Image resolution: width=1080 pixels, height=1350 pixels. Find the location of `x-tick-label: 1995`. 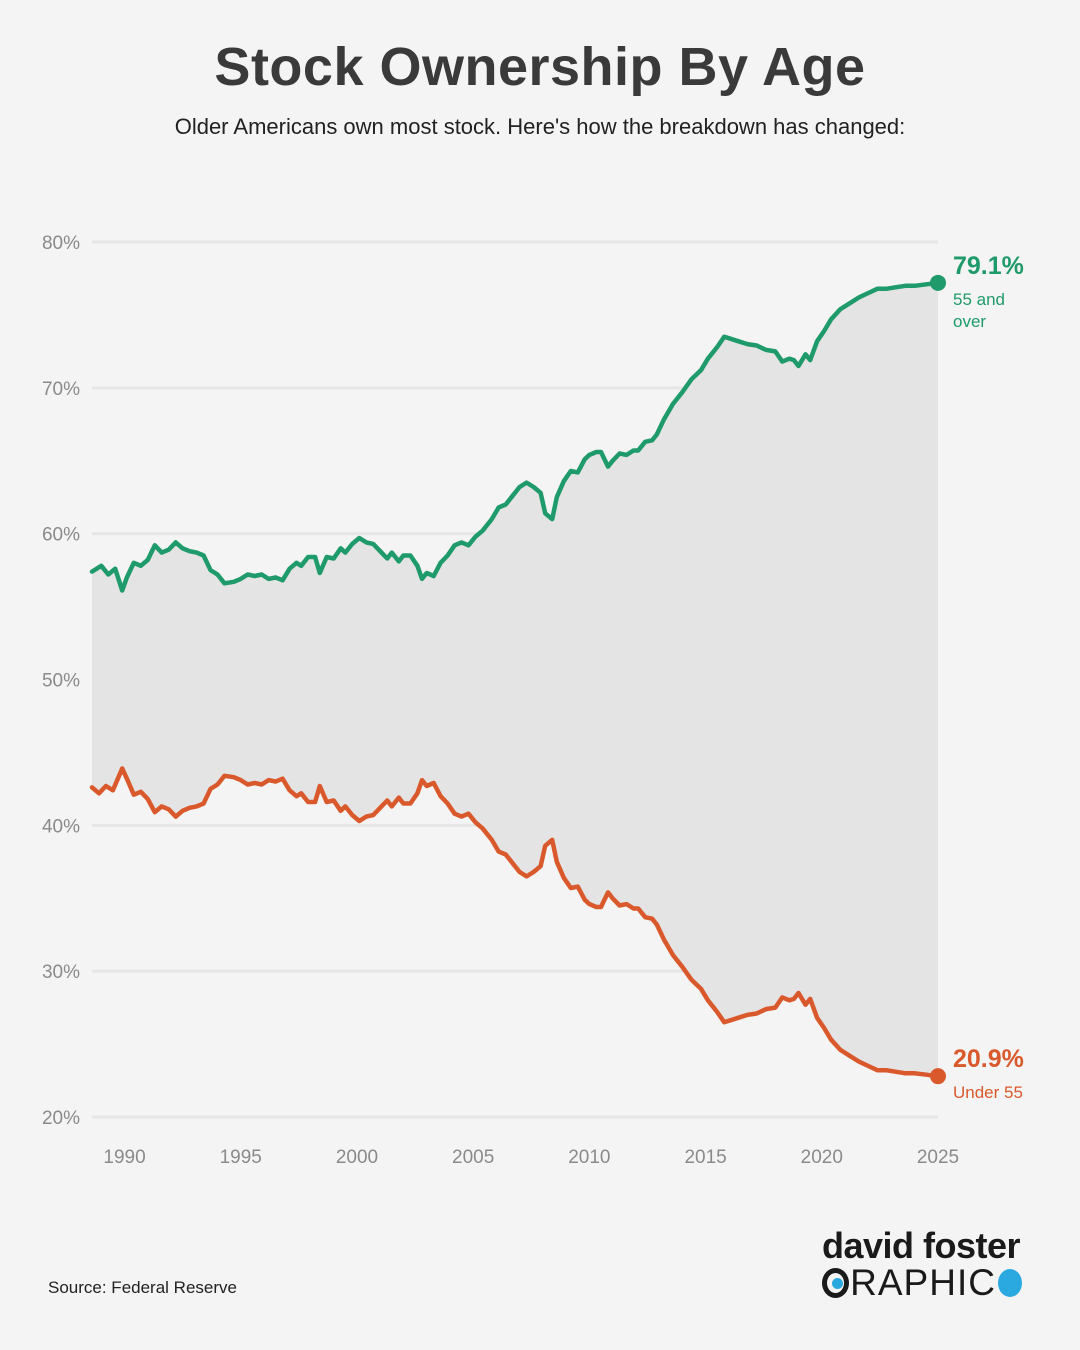

x-tick-label: 1995 is located at coordinates (241, 1157).